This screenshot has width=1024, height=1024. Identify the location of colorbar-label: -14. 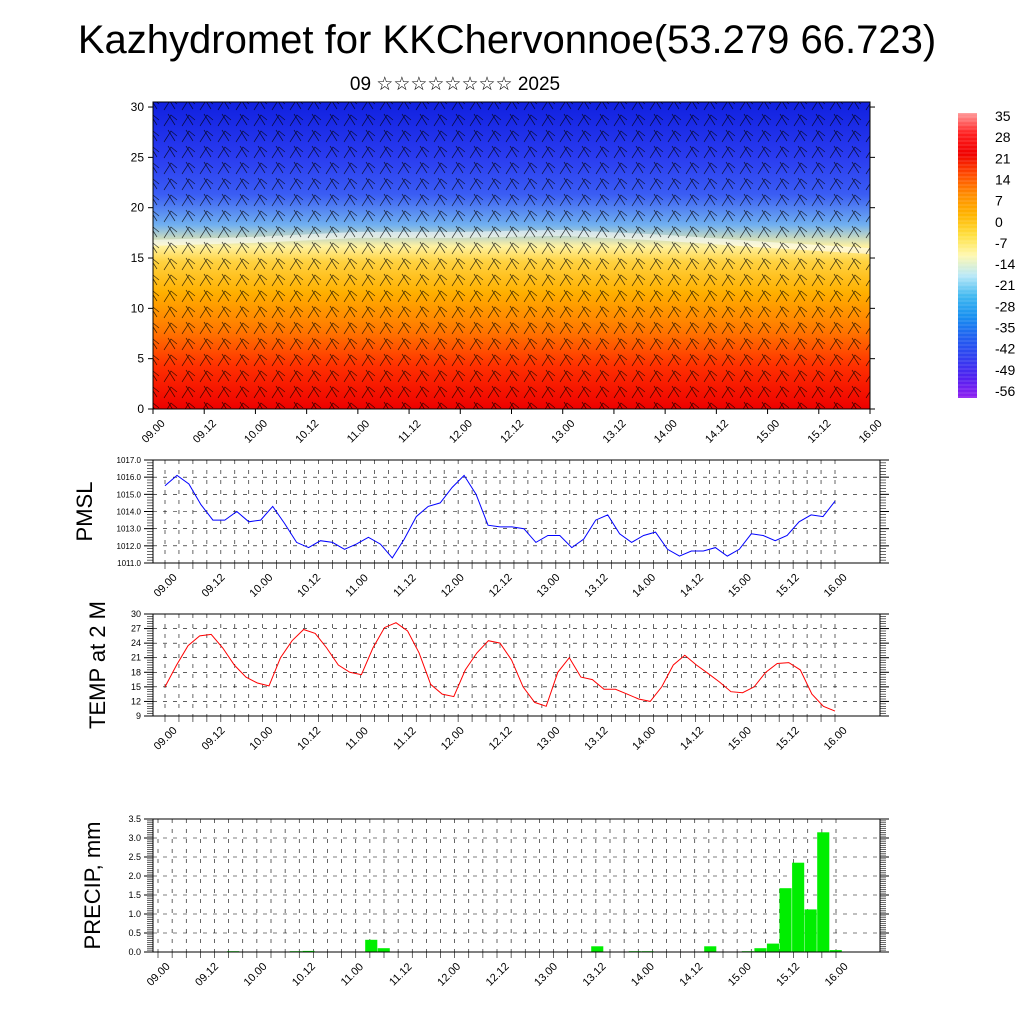
(1005, 264).